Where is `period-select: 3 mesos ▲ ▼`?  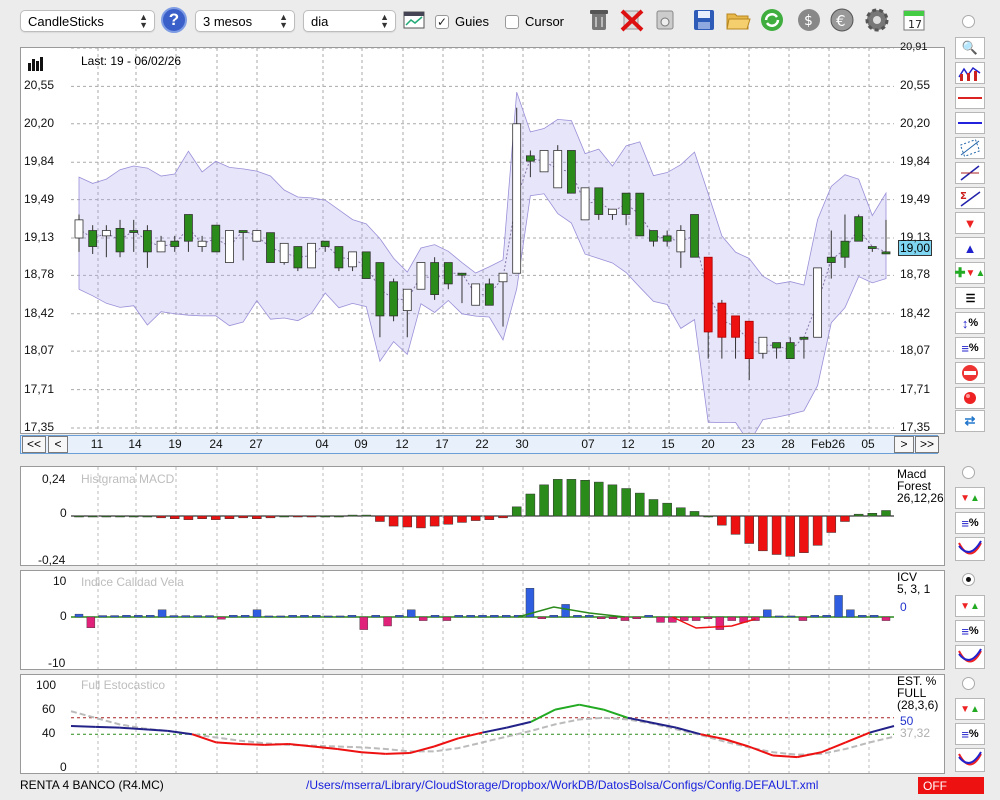 period-select: 3 mesos ▲ ▼ is located at coordinates (245, 21).